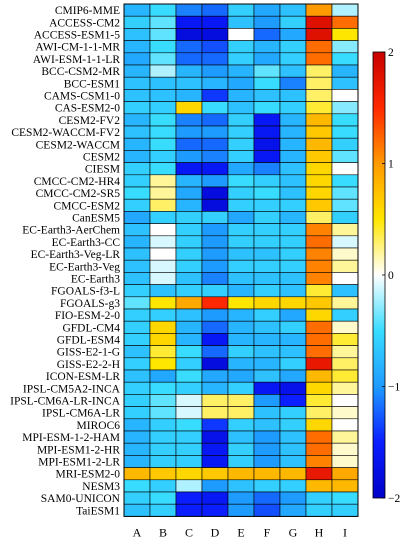 This screenshot has height=550, width=404. What do you see at coordinates (101, 158) in the screenshot?
I see `row-label: CESM2` at bounding box center [101, 158].